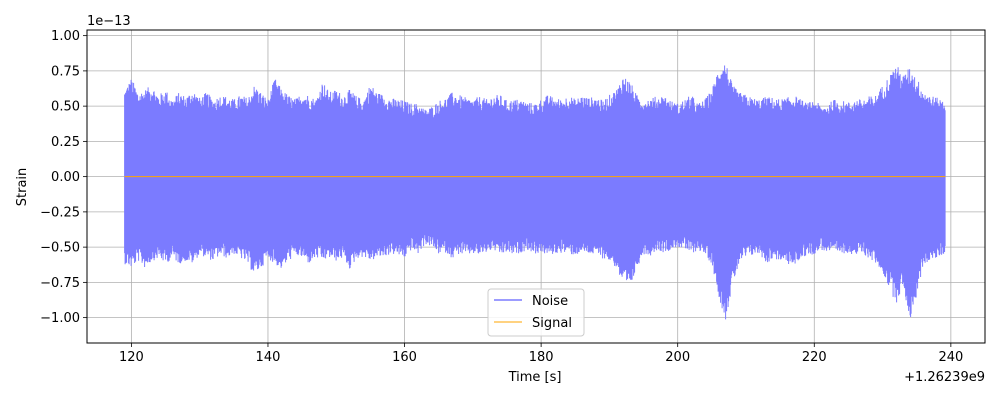  Describe the element at coordinates (550, 301) in the screenshot. I see `legend-noise-label: Noise` at that location.